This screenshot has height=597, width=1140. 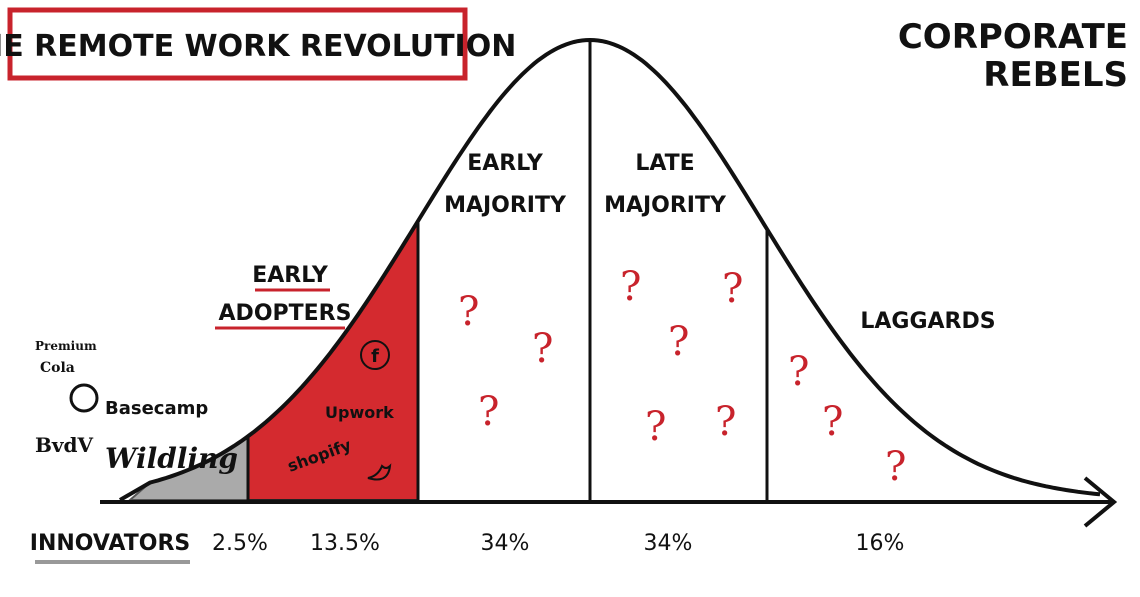 I want to click on company: Basecamp, so click(x=156, y=408).